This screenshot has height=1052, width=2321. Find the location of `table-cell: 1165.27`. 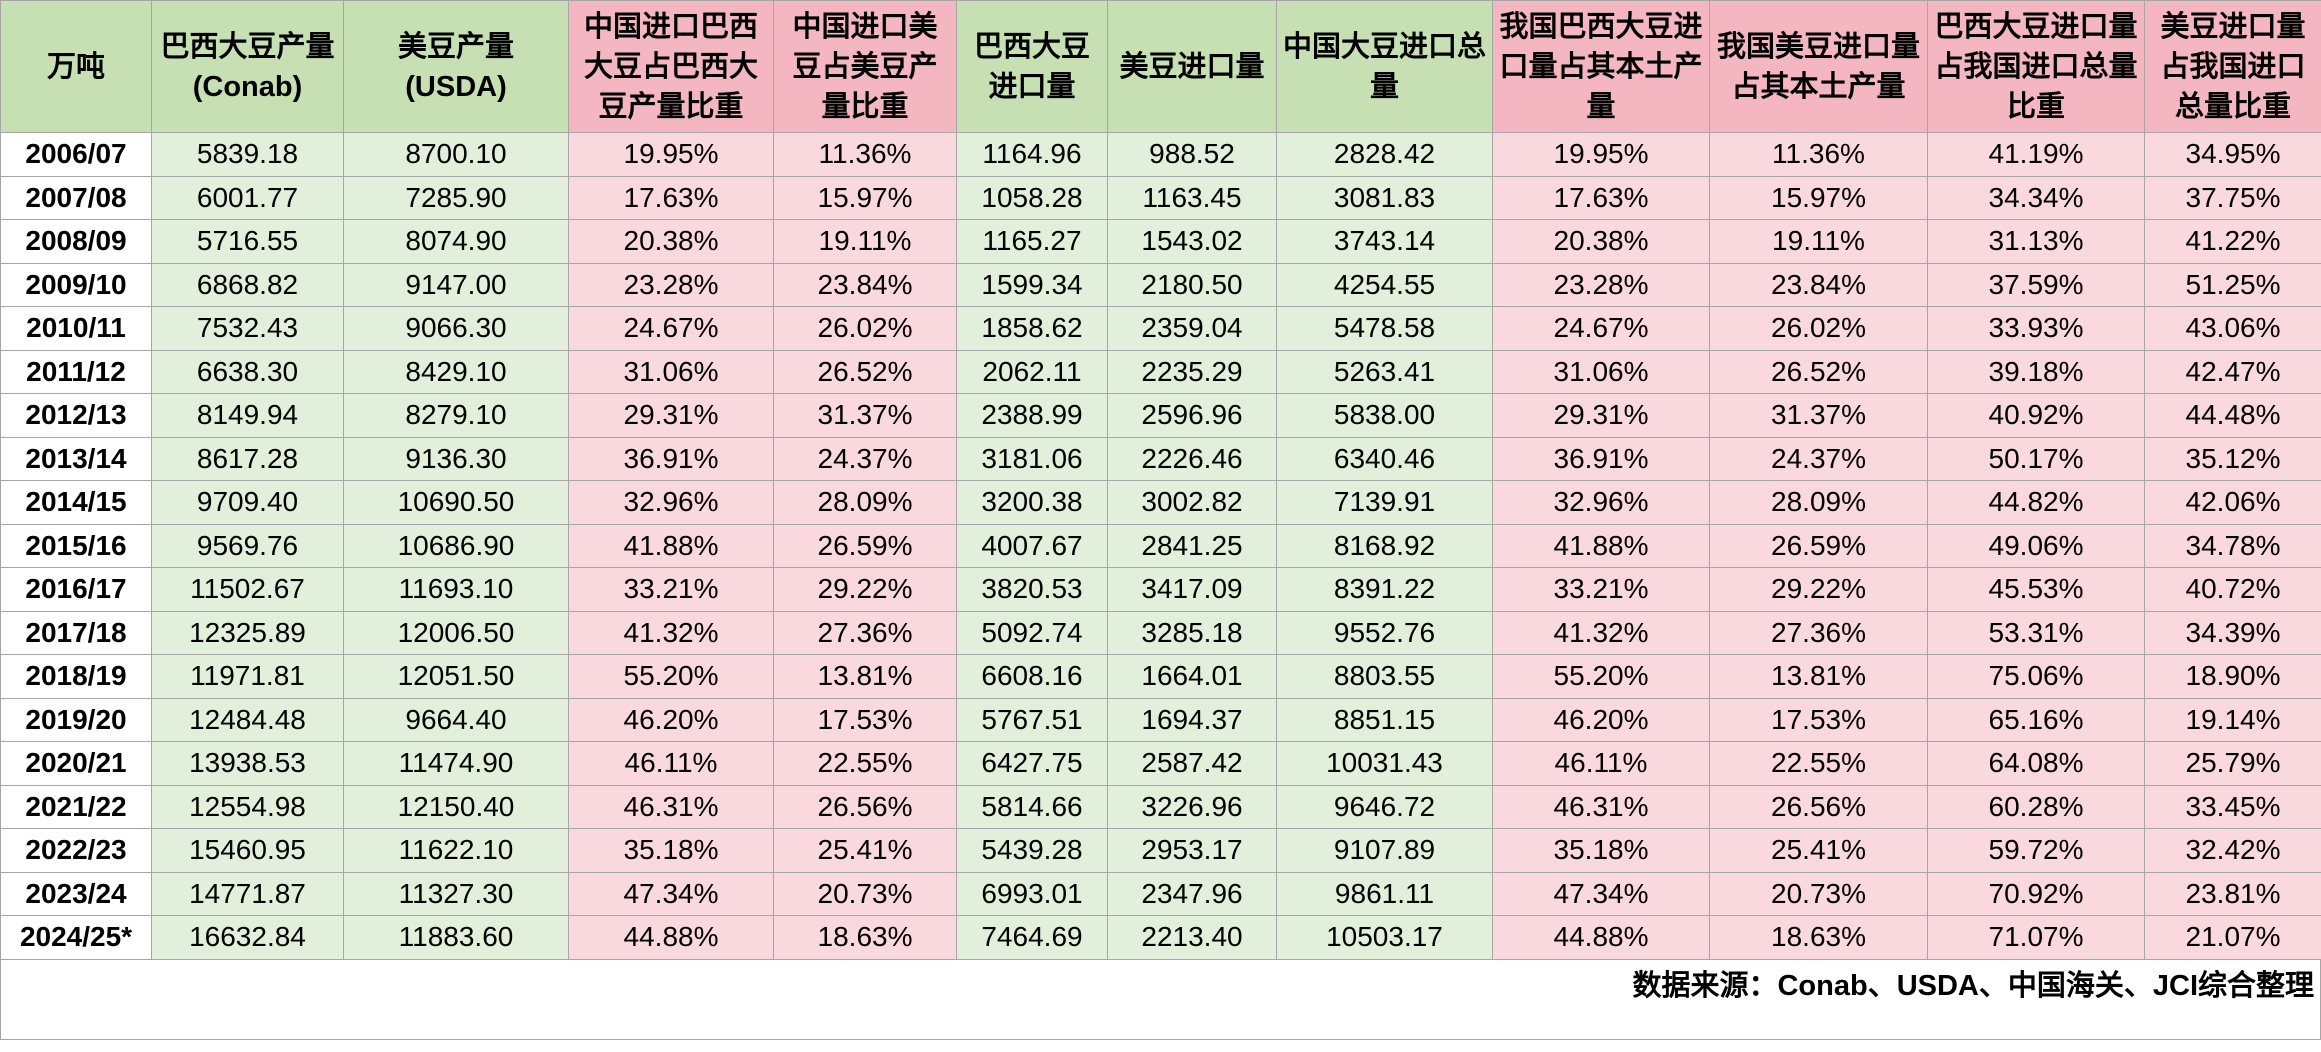

table-cell: 1165.27 is located at coordinates (1032, 241).